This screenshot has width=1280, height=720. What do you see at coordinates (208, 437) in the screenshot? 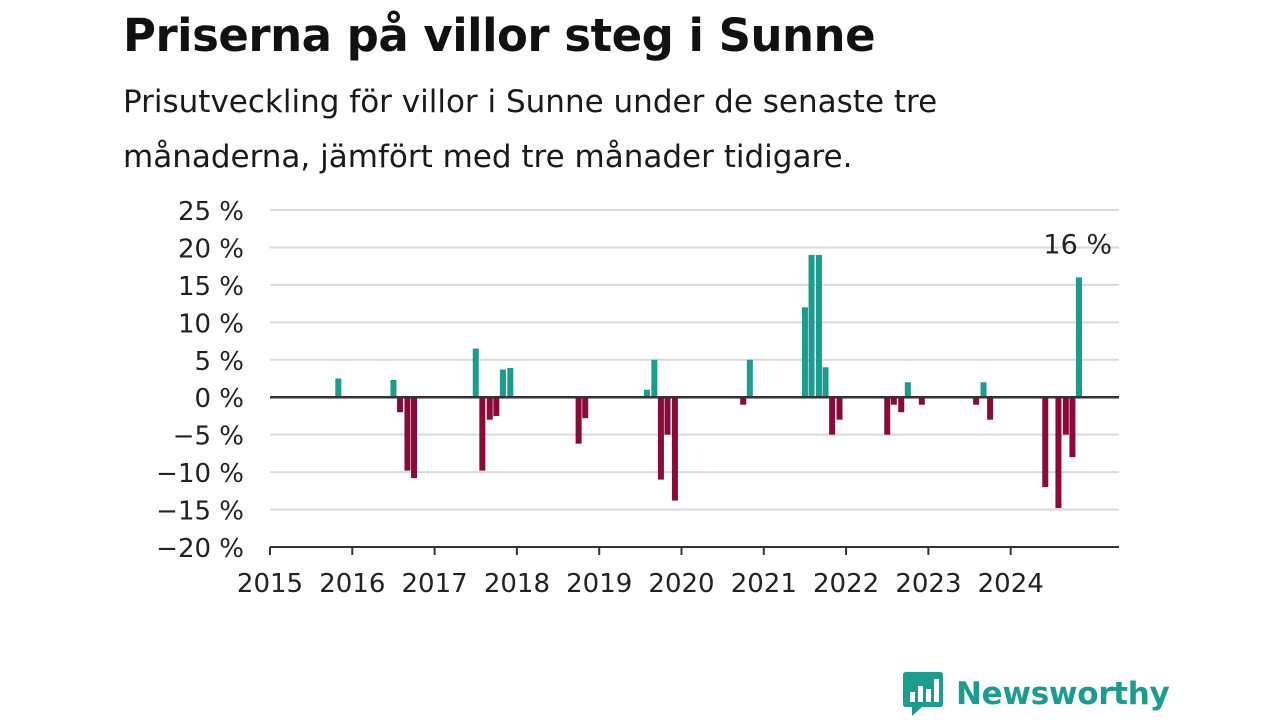
I see `y-tick-label: −5 %` at bounding box center [208, 437].